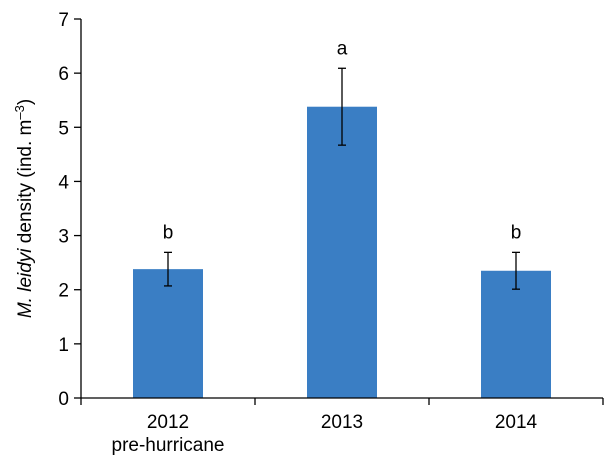  What do you see at coordinates (63, 74) in the screenshot?
I see `y-tick-label: 6` at bounding box center [63, 74].